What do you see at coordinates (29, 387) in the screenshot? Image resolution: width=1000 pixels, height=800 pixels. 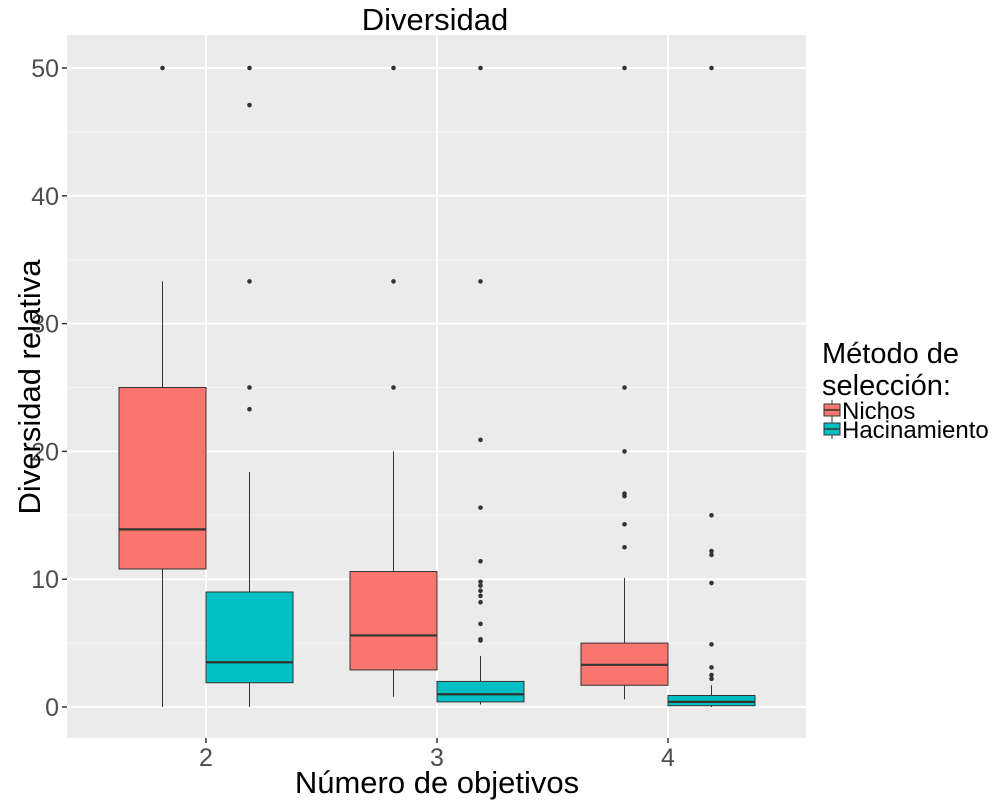 I see `y-axis-title: Diversidad relativa` at bounding box center [29, 387].